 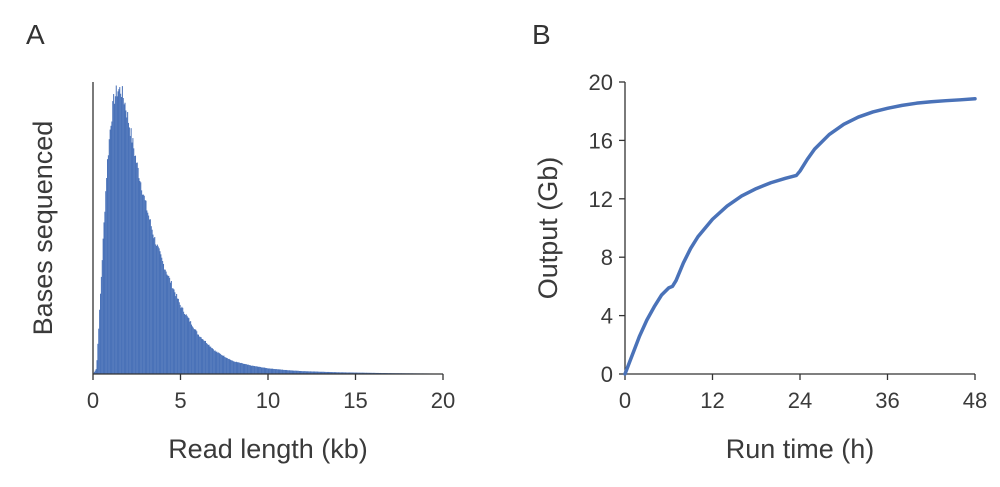 What do you see at coordinates (268, 449) in the screenshot?
I see `x-axis-title-a: Read length (kb)` at bounding box center [268, 449].